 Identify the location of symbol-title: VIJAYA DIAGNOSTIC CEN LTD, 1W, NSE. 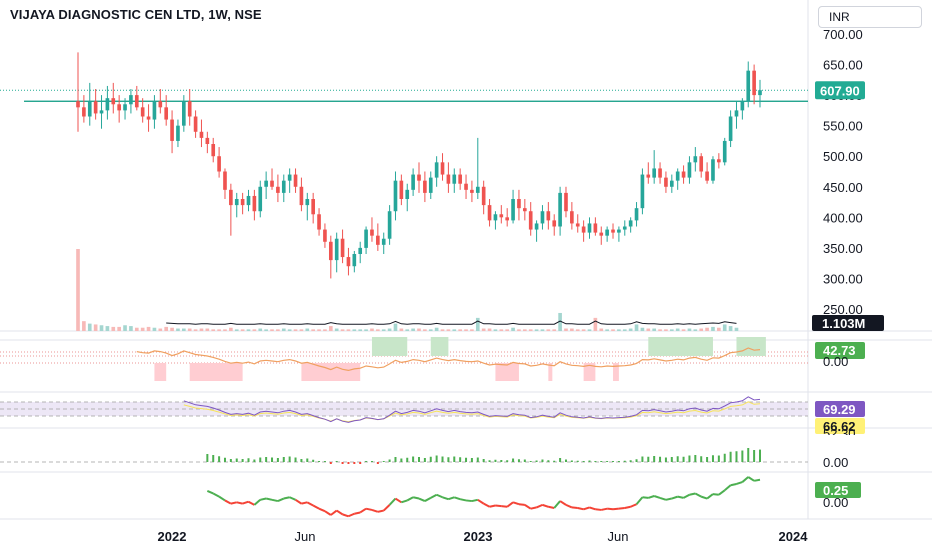
(136, 14).